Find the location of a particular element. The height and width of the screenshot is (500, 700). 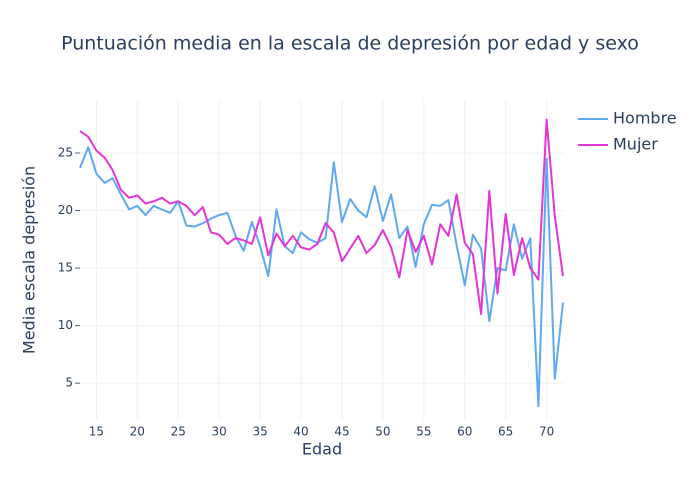

y-tick-label: 20 is located at coordinates (65, 210).